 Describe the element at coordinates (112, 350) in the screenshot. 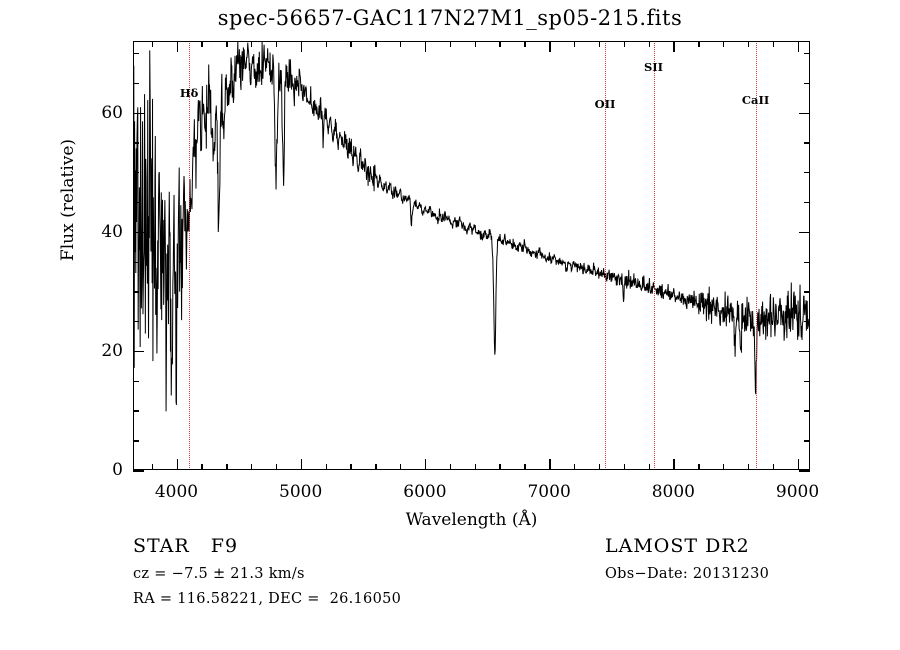

I see `y-tick-label: 20` at that location.